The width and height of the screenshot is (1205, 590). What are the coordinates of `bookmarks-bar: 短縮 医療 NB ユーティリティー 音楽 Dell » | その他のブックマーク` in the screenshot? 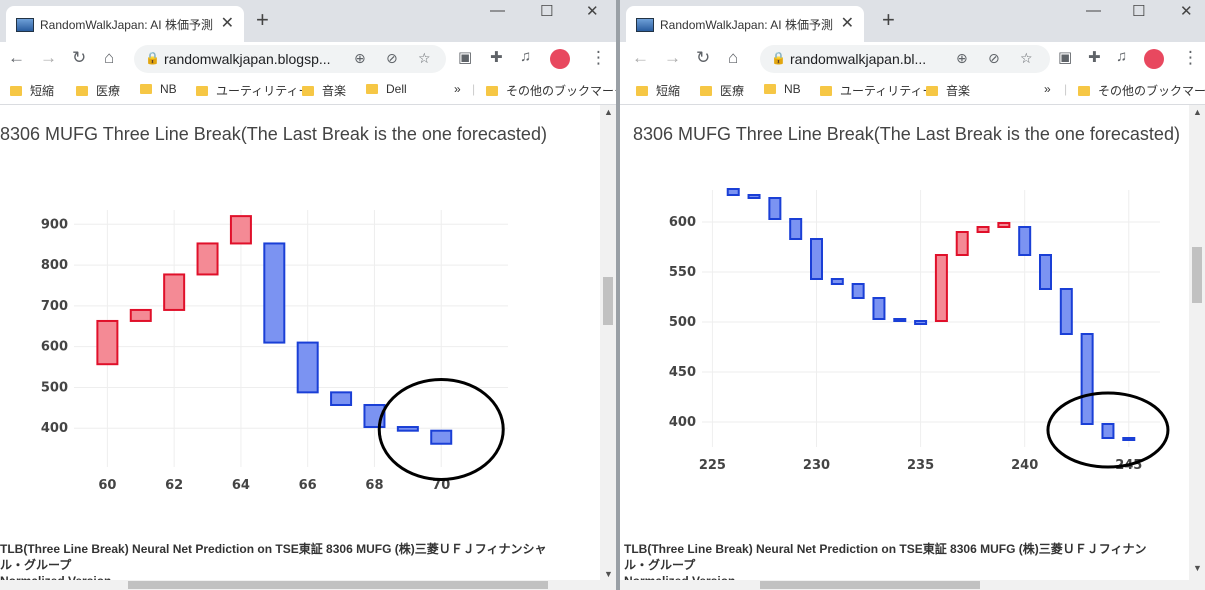 It's located at (308, 90).